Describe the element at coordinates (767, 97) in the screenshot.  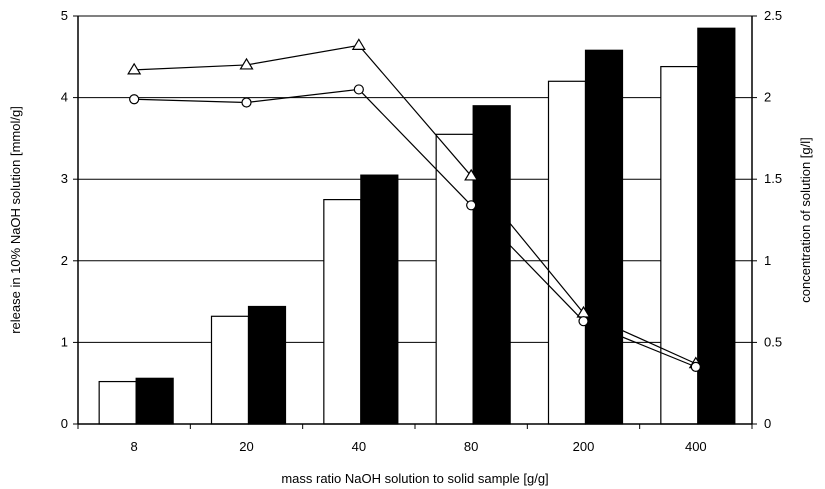
I see `right-tick-label: 2` at that location.